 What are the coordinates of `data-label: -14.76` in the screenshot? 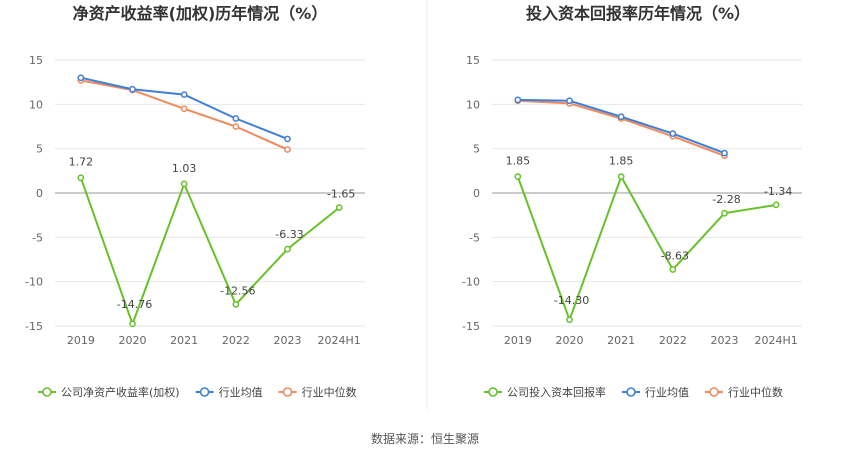 It's located at (134, 304).